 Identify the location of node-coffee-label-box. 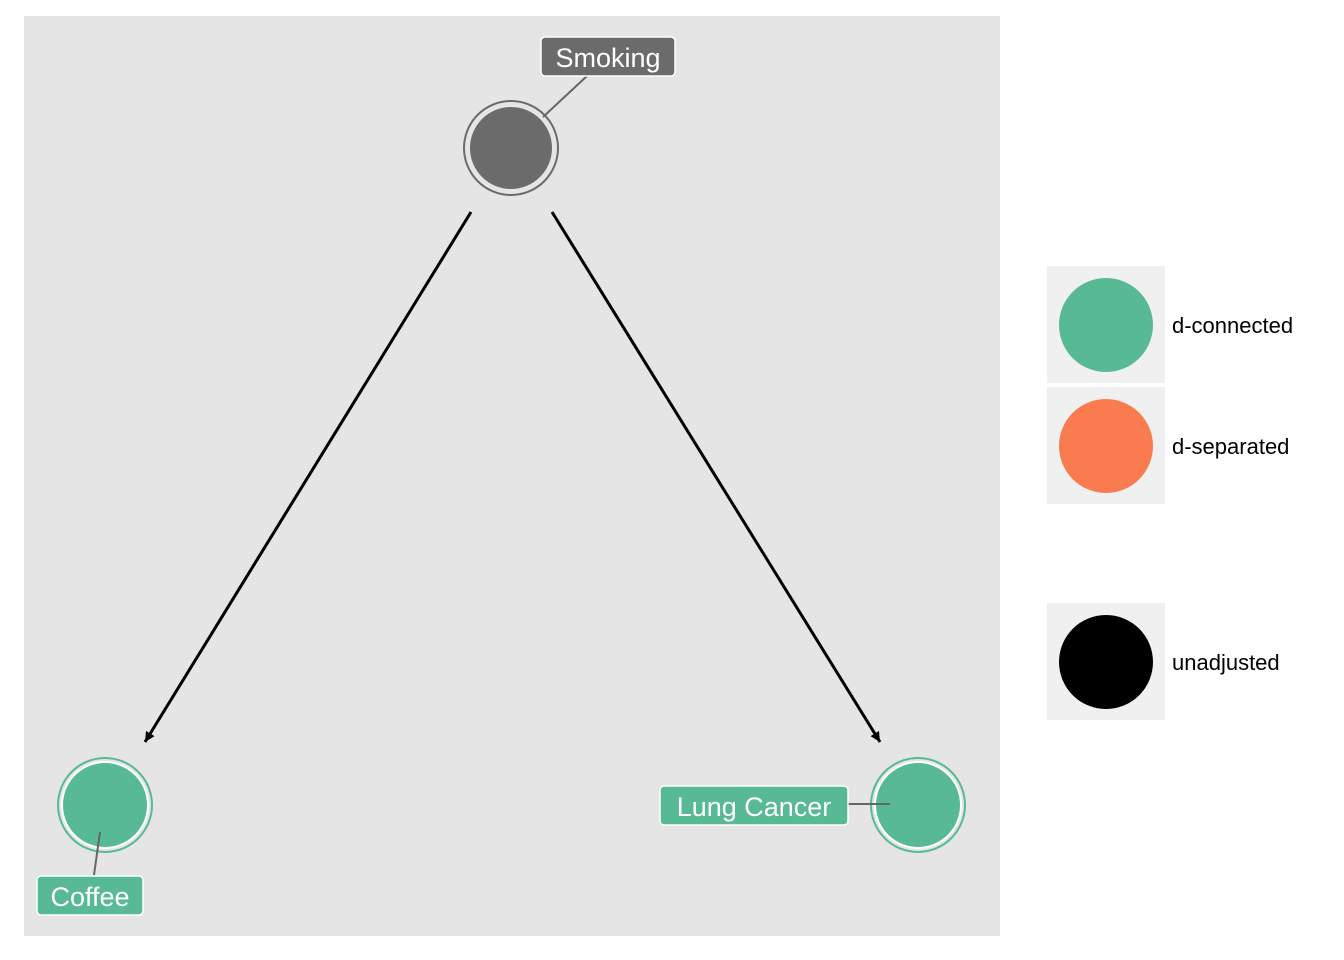
(90, 895).